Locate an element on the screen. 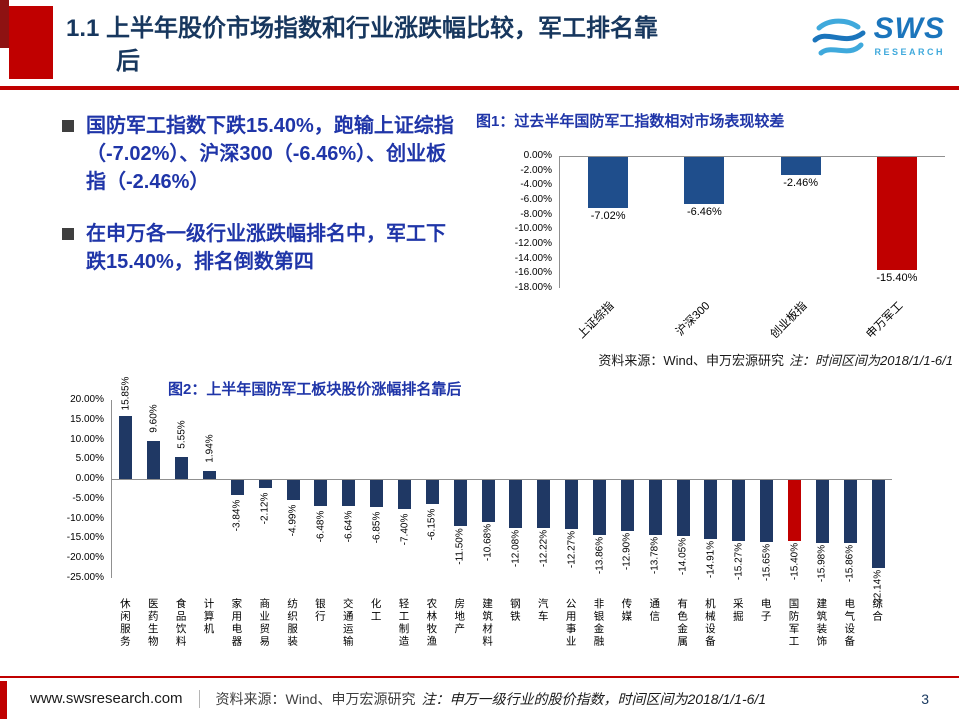 The height and width of the screenshot is (719, 959). y-tick-label: 20.00% is located at coordinates (87, 399).